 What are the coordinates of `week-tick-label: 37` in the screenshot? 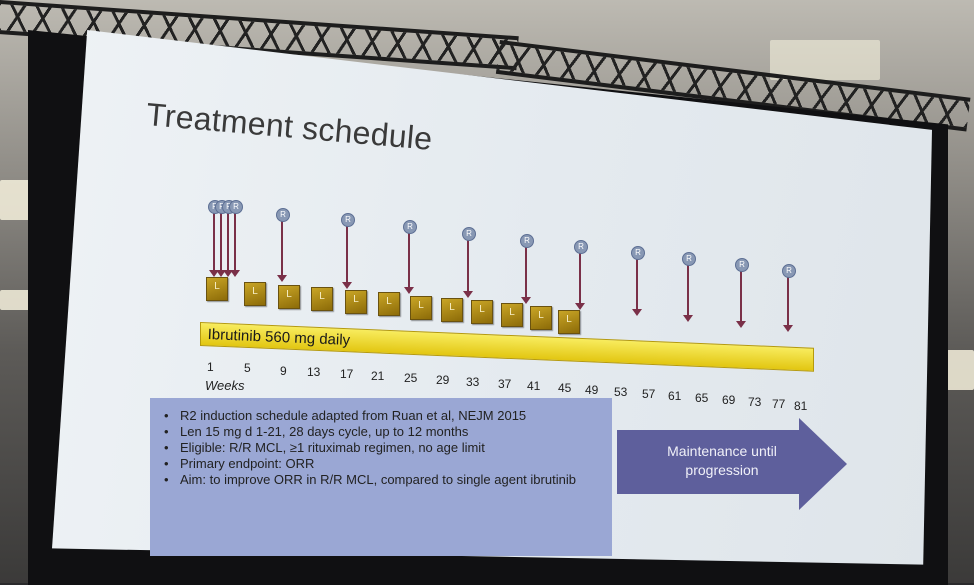 It's located at (505, 384).